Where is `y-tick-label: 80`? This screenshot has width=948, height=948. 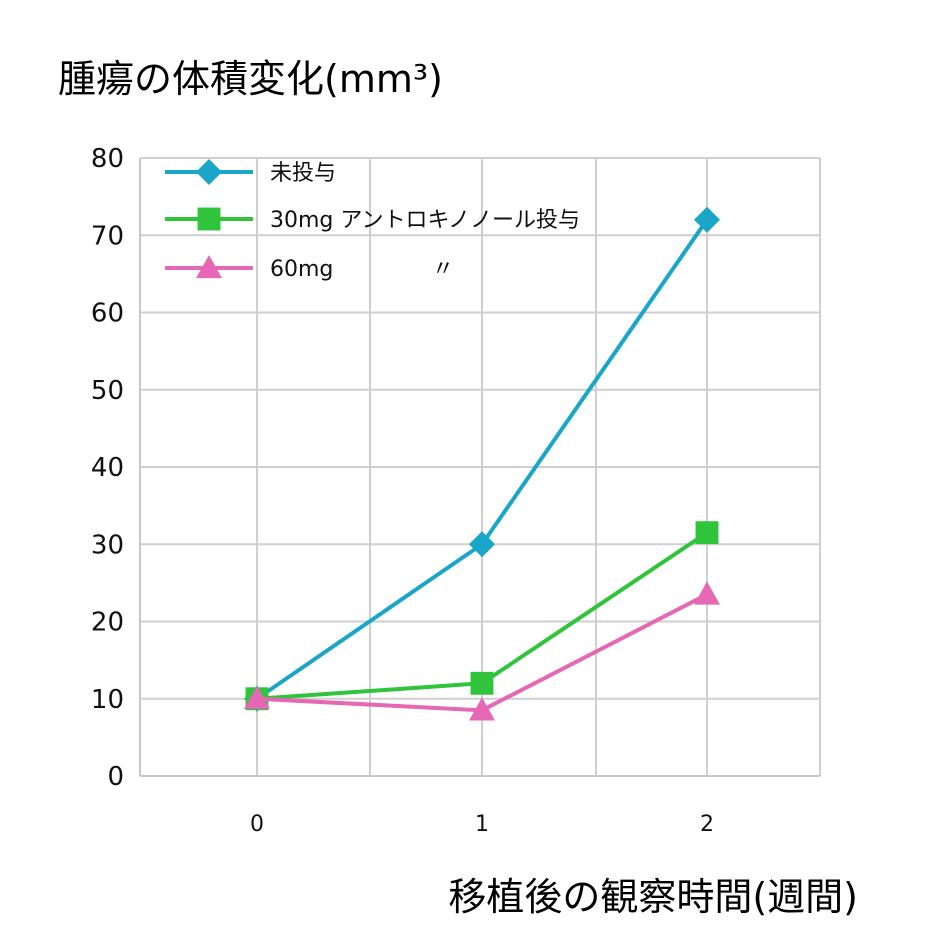
y-tick-label: 80 is located at coordinates (107, 159).